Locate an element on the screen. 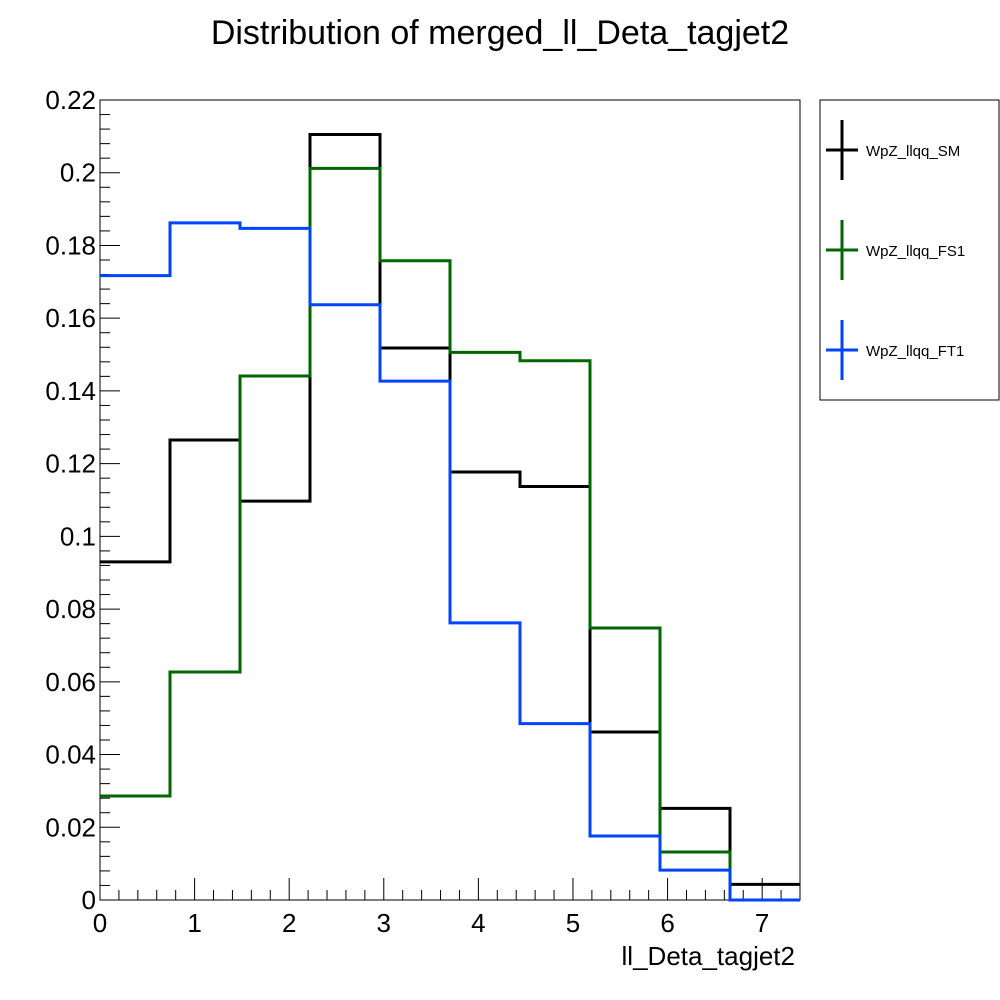  y-tick-label: 0.2 is located at coordinates (78, 173).